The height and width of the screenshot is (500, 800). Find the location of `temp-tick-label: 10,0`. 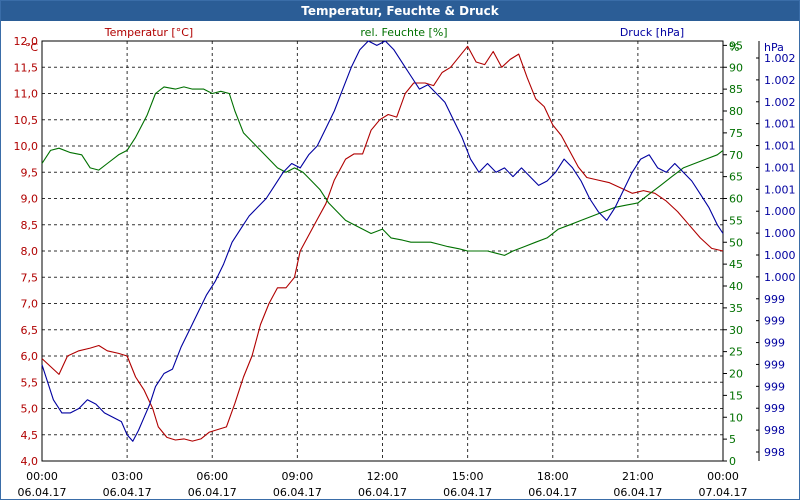

temp-tick-label: 10,0 is located at coordinates (26, 146).